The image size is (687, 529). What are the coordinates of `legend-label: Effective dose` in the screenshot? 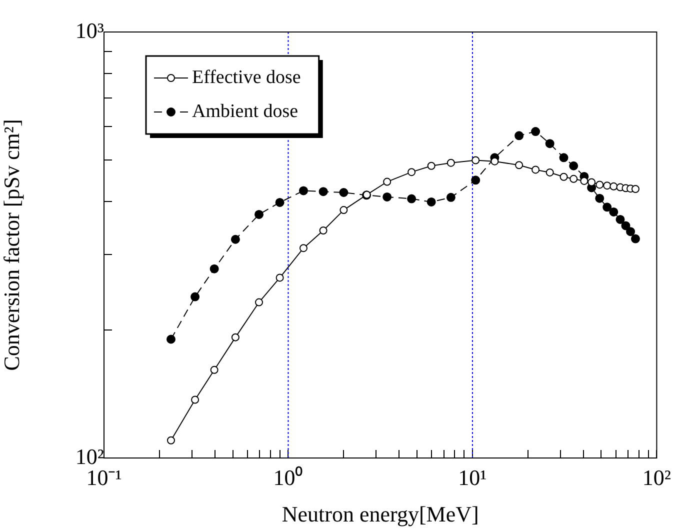 It's located at (246, 77).